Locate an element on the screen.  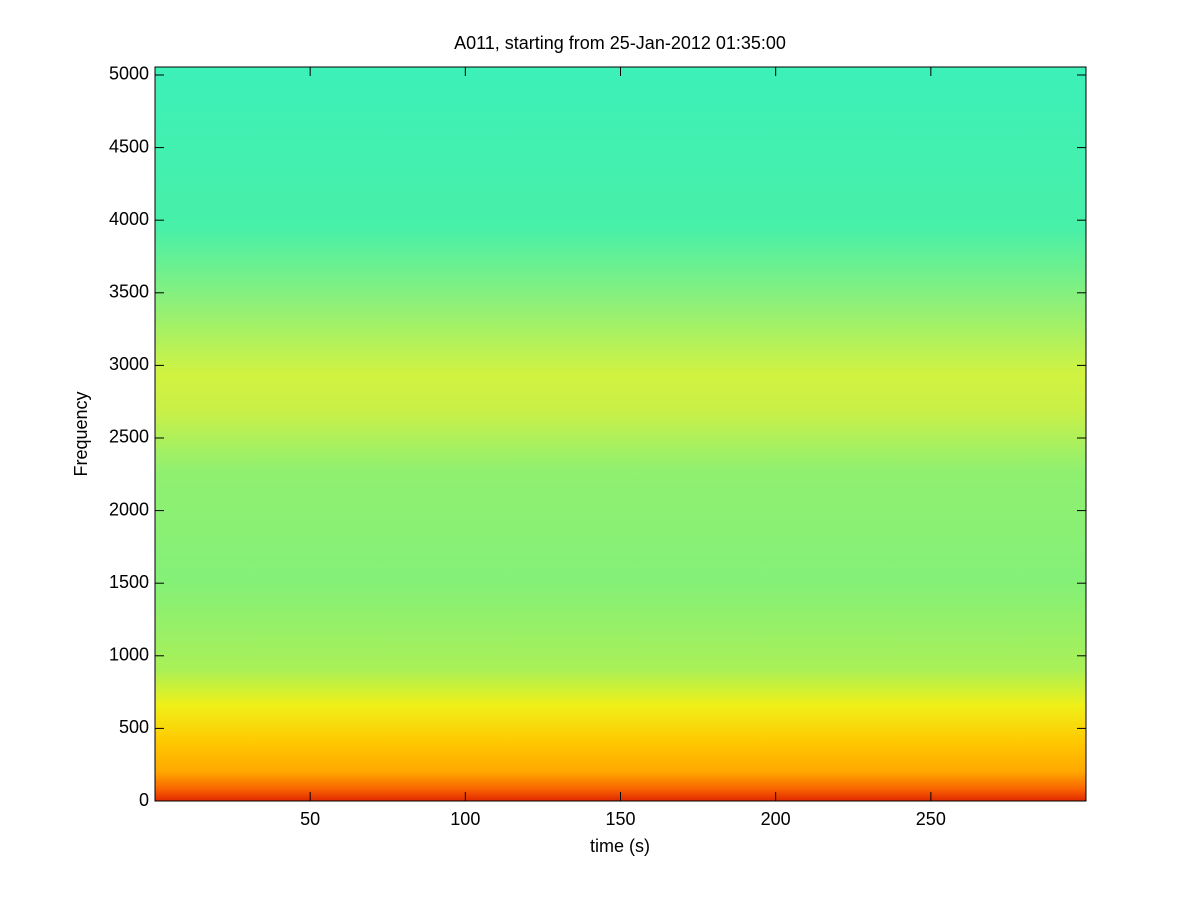
y-tick-label: 3000 is located at coordinates (129, 364).